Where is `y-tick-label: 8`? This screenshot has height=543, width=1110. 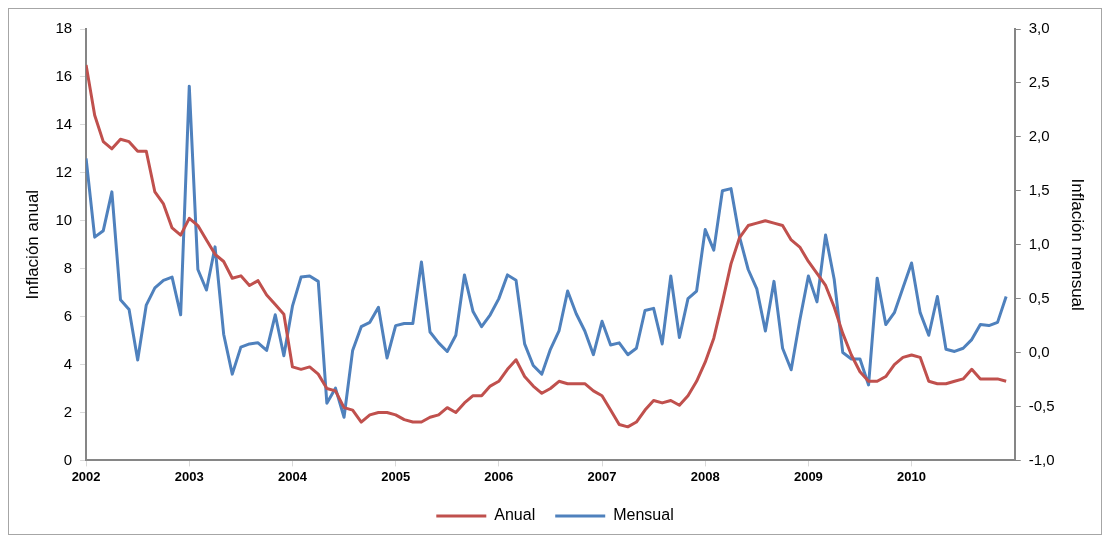
y-tick-label: 8 is located at coordinates (68, 267).